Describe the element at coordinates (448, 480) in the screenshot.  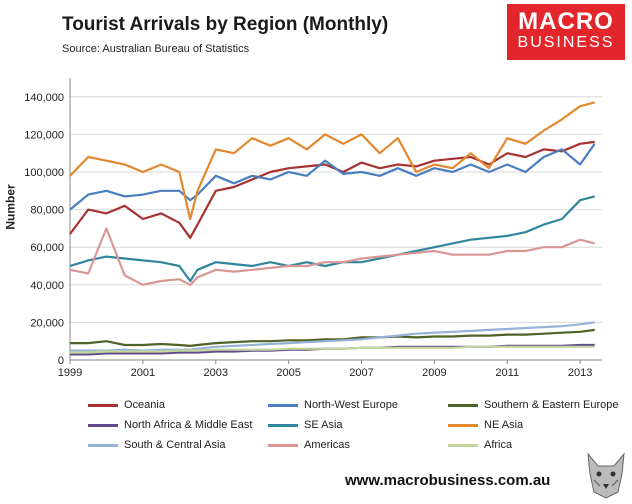
I see `footer-url: www.macrobusiness.com.au` at that location.